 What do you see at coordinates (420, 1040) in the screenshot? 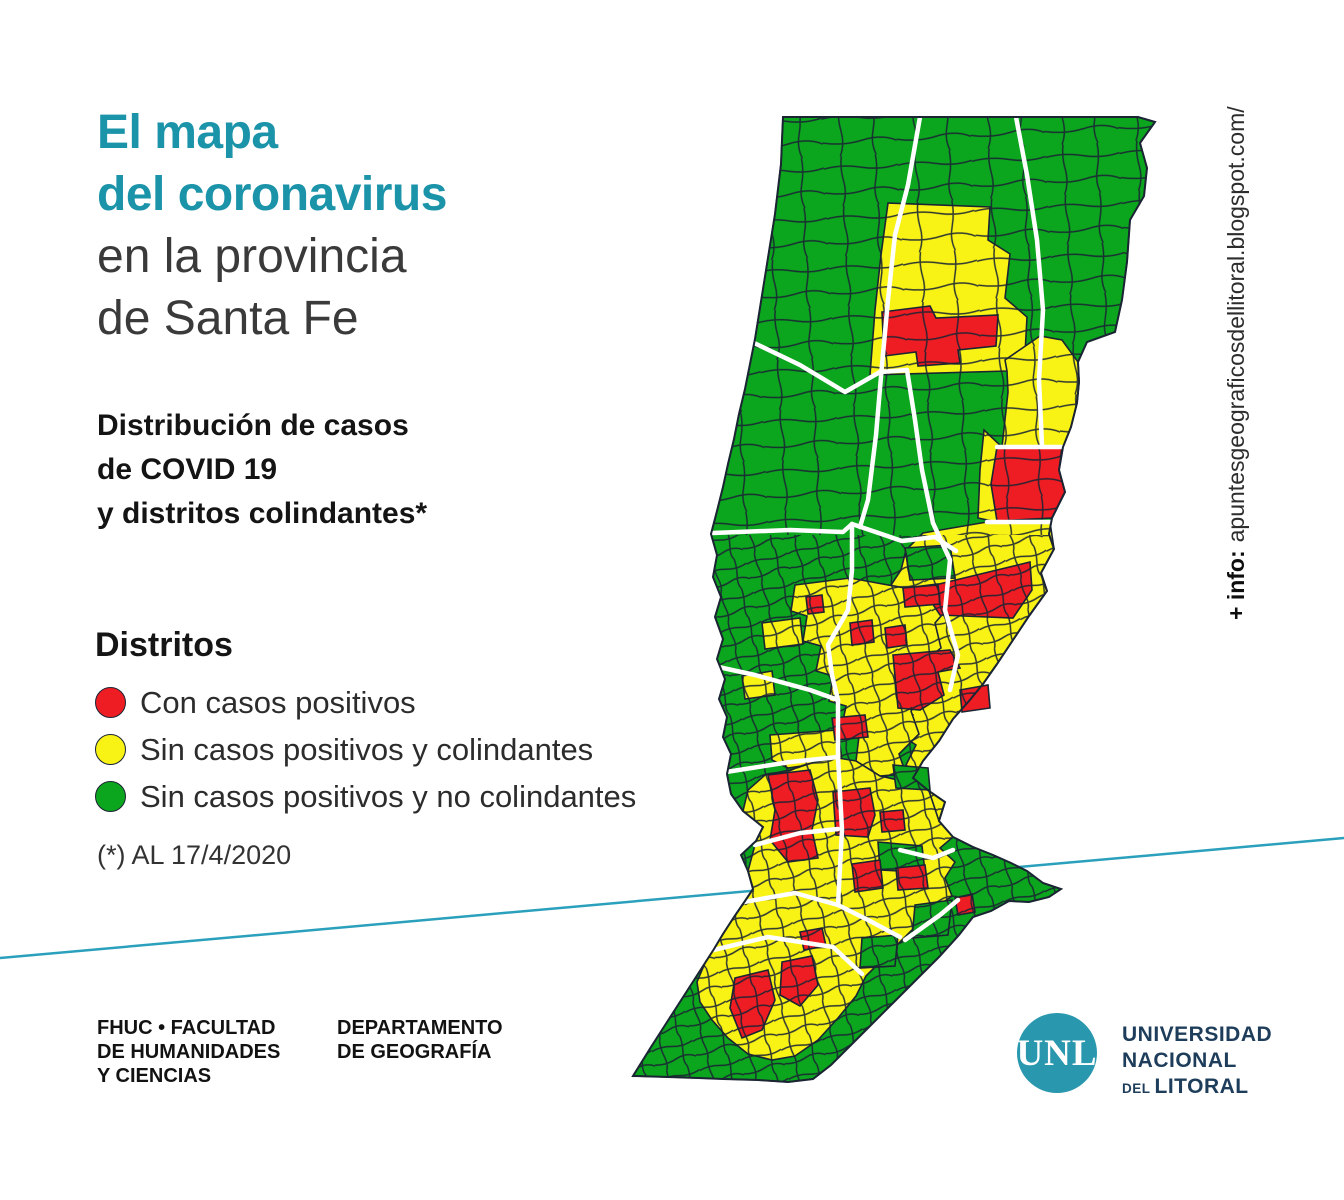
I see `footer-department: DEPARTAMENTO DE GEOGRAFÍA` at bounding box center [420, 1040].